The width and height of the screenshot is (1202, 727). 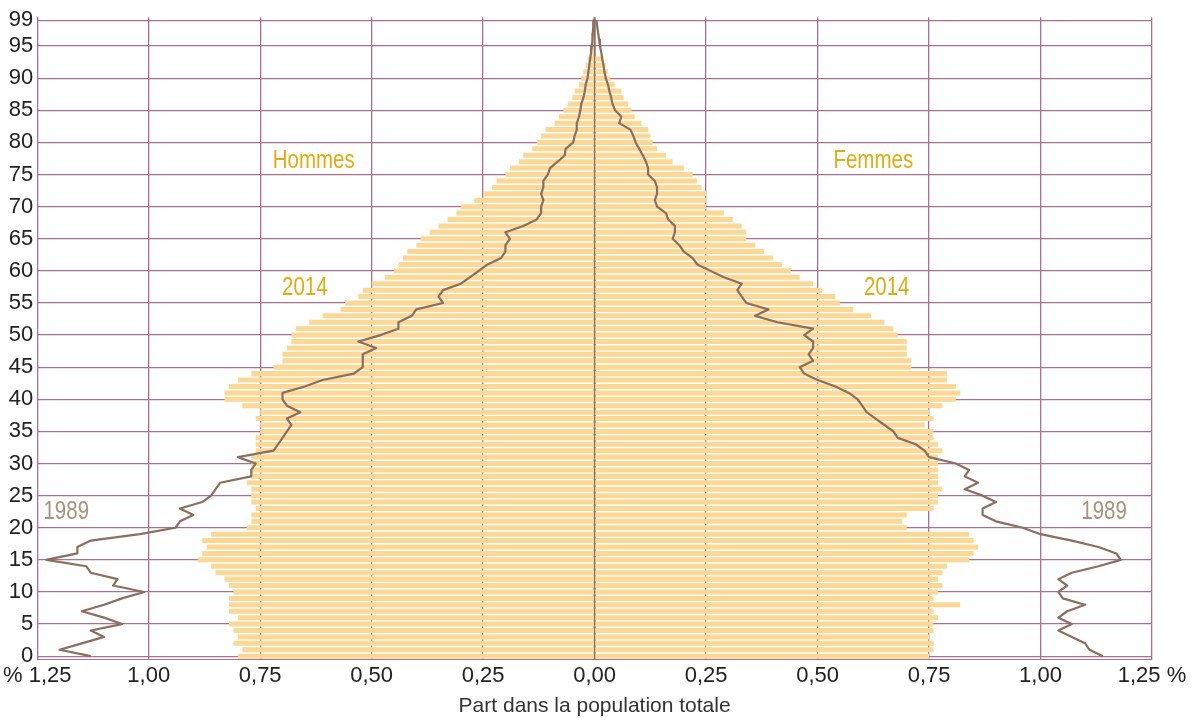 What do you see at coordinates (313, 159) in the screenshot?
I see `annotation: Hommes` at bounding box center [313, 159].